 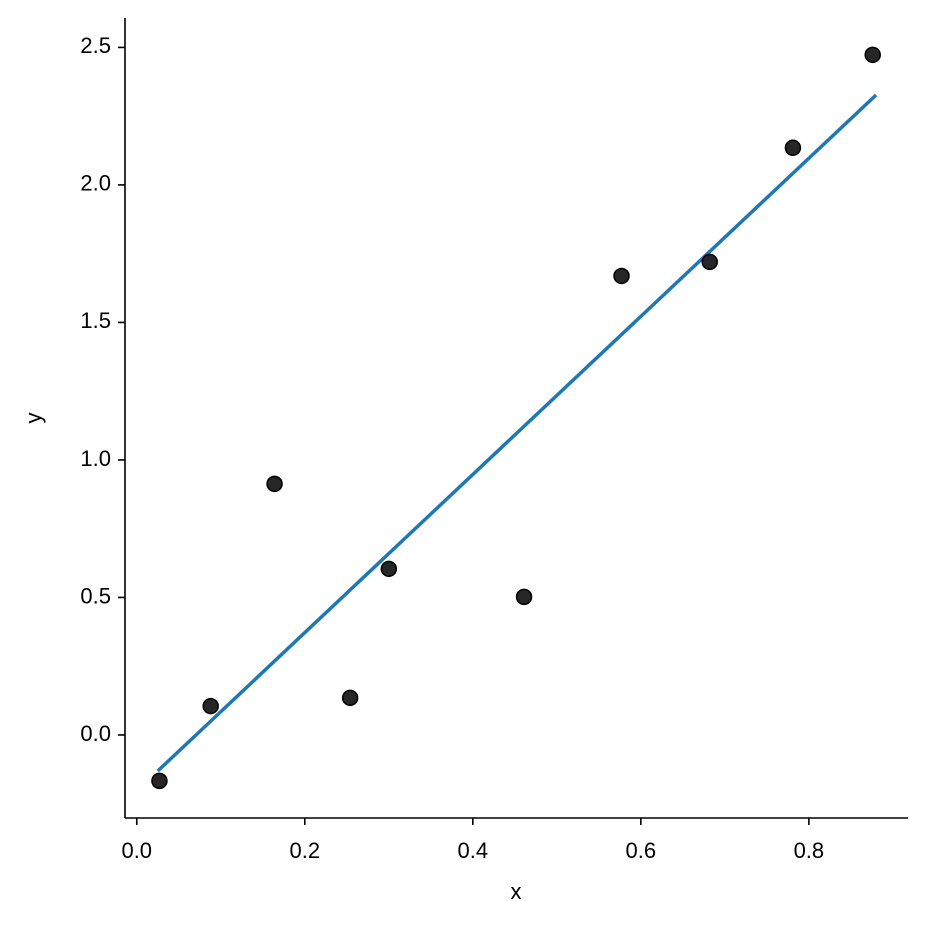 I want to click on x-tick-label: 0.2, so click(x=304, y=850).